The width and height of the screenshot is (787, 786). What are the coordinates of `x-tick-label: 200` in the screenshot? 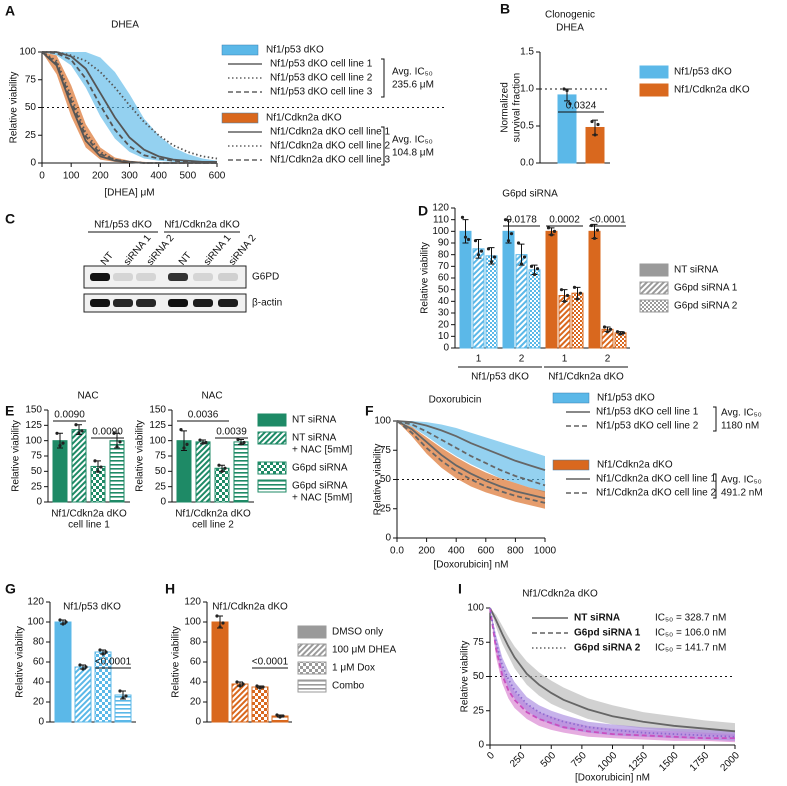 It's located at (100, 176).